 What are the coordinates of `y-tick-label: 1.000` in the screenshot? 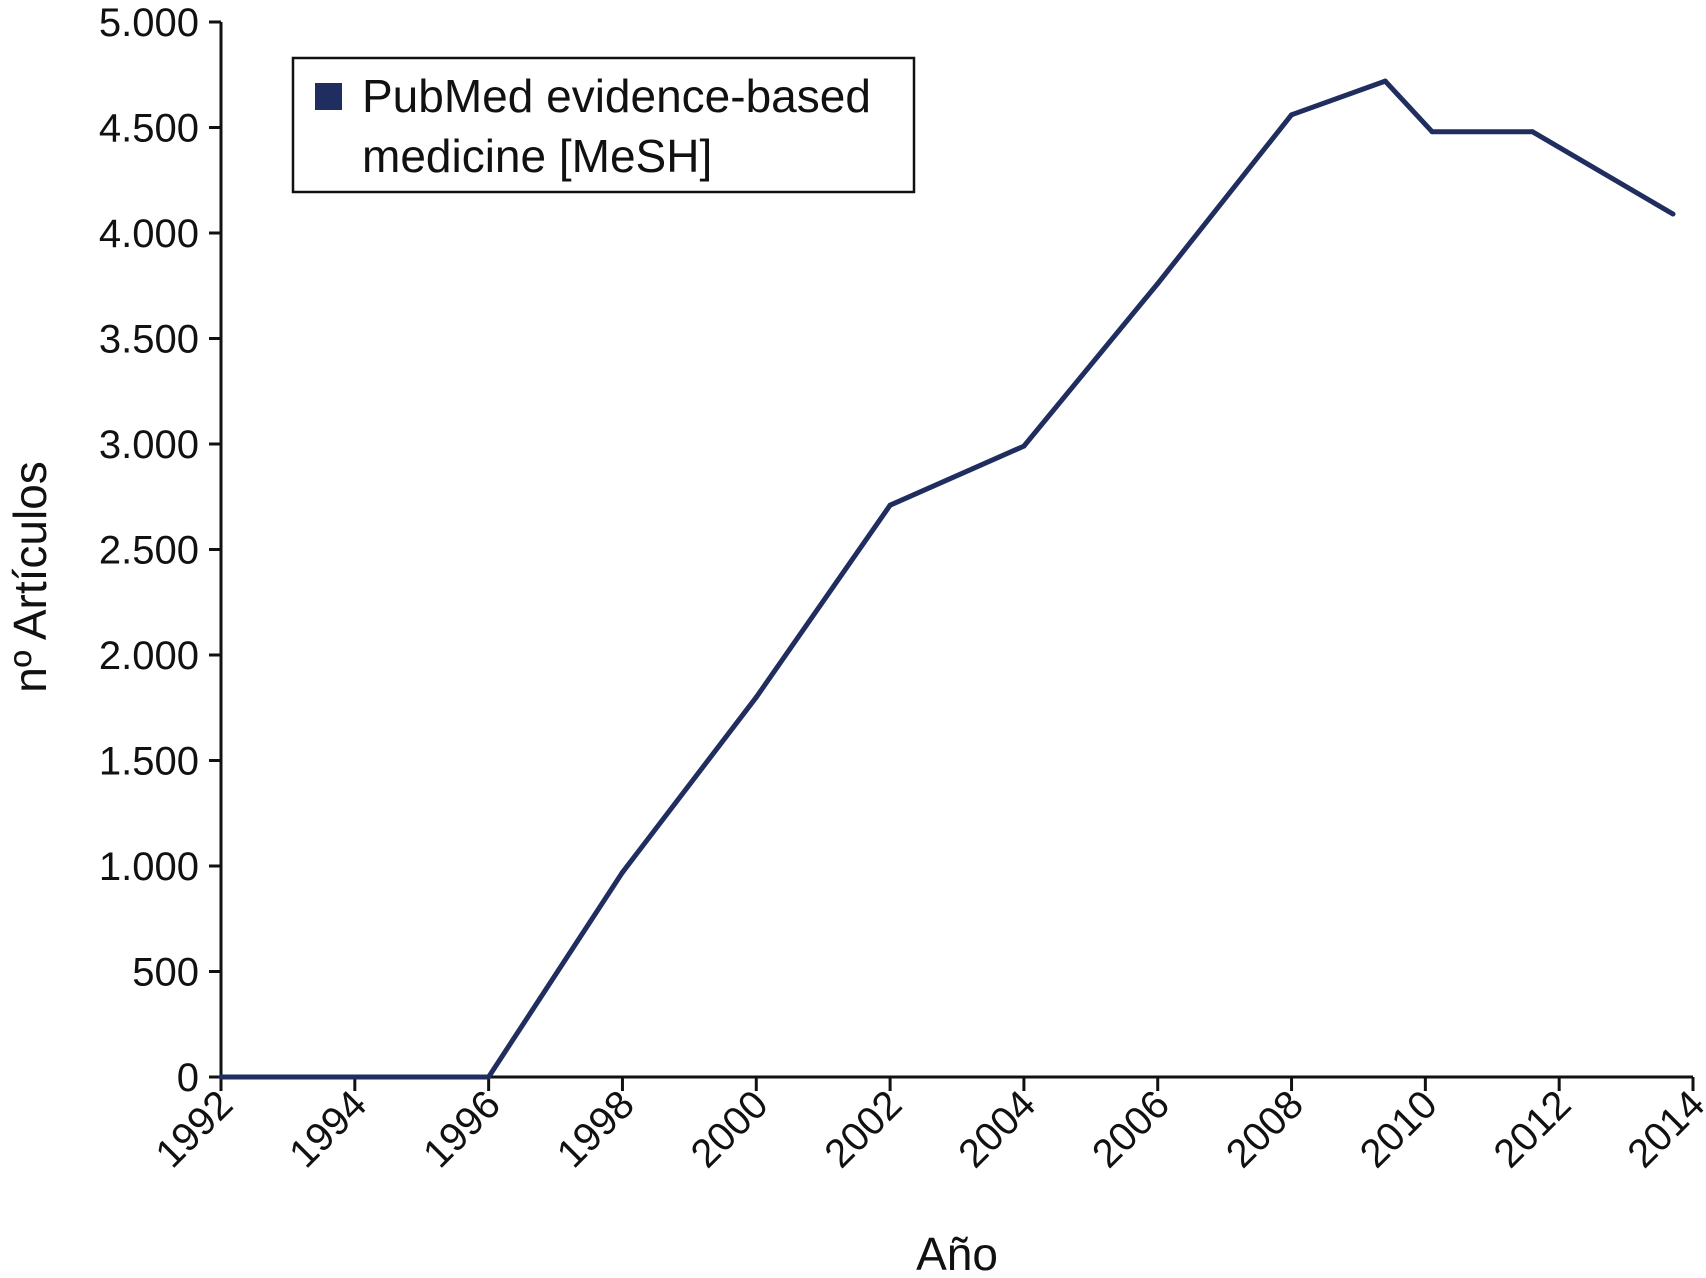 It's located at (149, 867).